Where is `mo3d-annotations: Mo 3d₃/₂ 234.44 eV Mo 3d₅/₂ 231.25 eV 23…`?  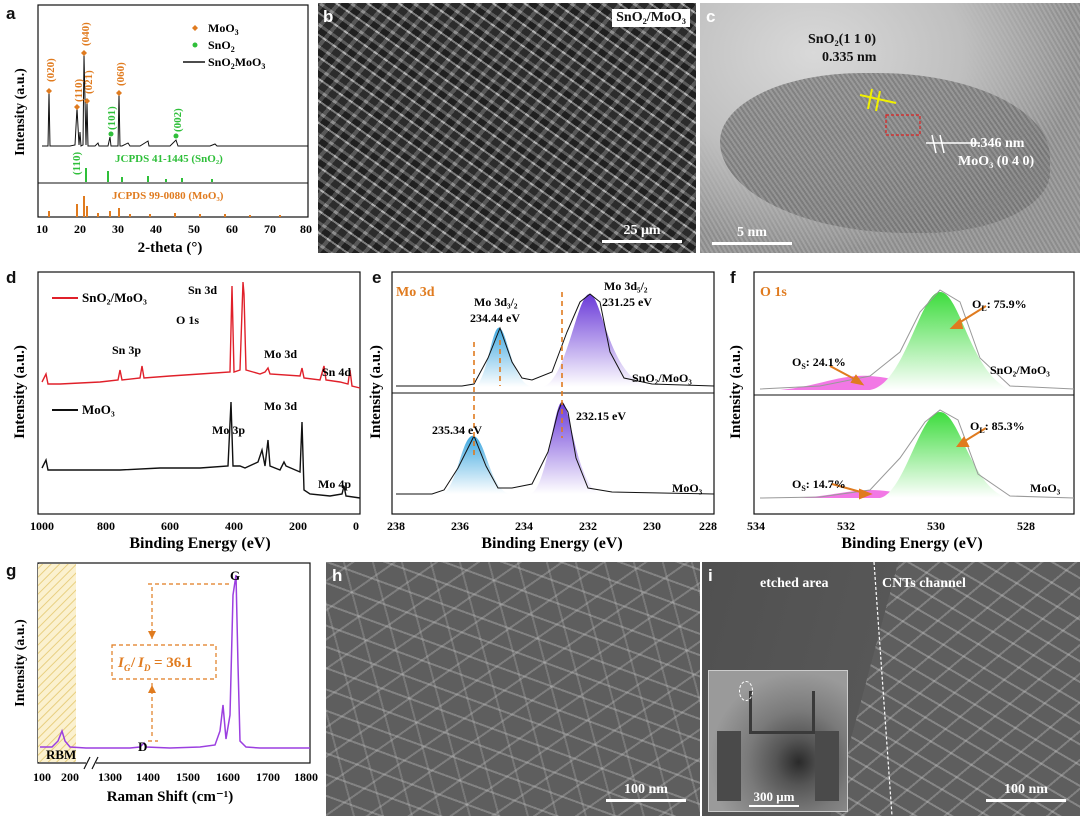
mo3d-annotations: Mo 3d₃/₂ 234.44 eV Mo 3d₅/₂ 231.25 eV 23… is located at coordinates (567, 387).